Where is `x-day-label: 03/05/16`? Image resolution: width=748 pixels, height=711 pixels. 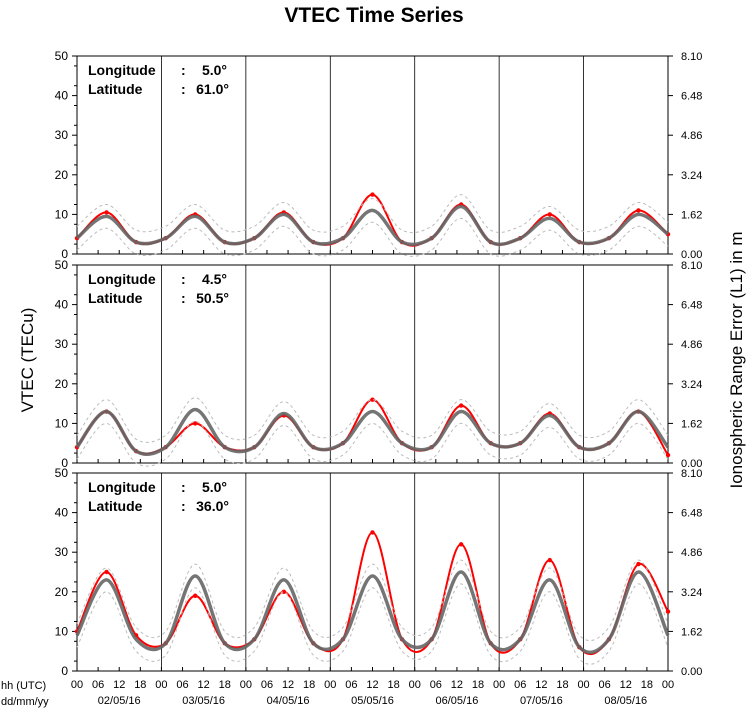 x-day-label: 03/05/16 is located at coordinates (203, 701).